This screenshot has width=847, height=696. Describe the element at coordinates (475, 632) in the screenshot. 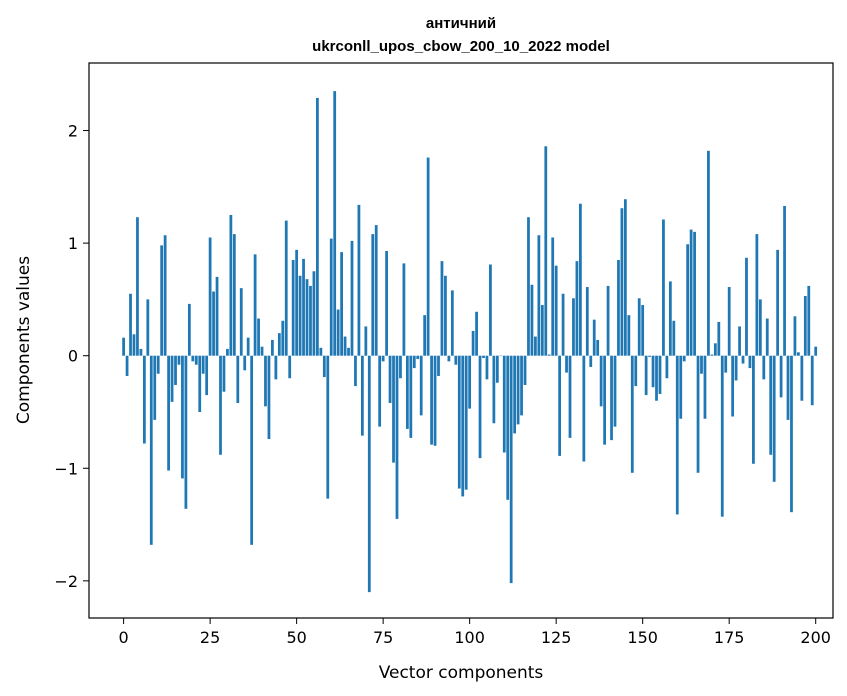

I see `x-axis-ticks: 0 25 50 75 100 125 150 175 200` at that location.